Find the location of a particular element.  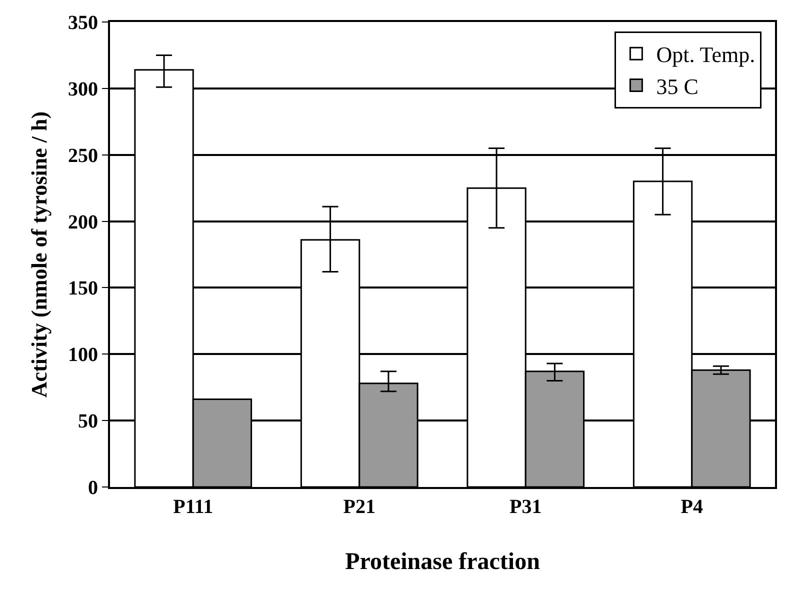

x-tick-label: P4 is located at coordinates (691, 507).